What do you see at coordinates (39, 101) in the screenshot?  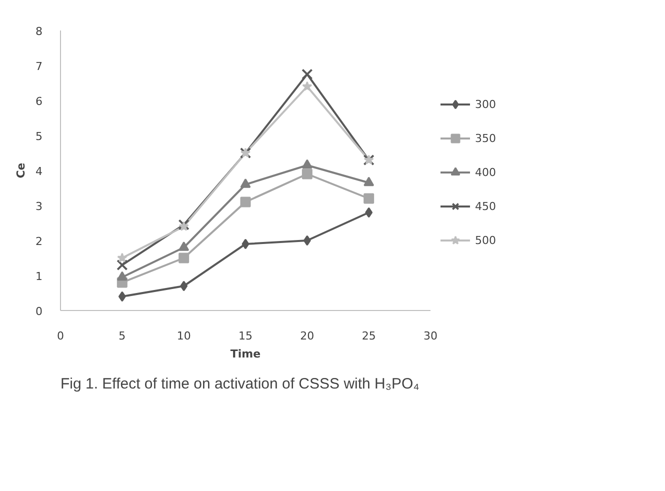 I see `y-tick-label: 6` at bounding box center [39, 101].